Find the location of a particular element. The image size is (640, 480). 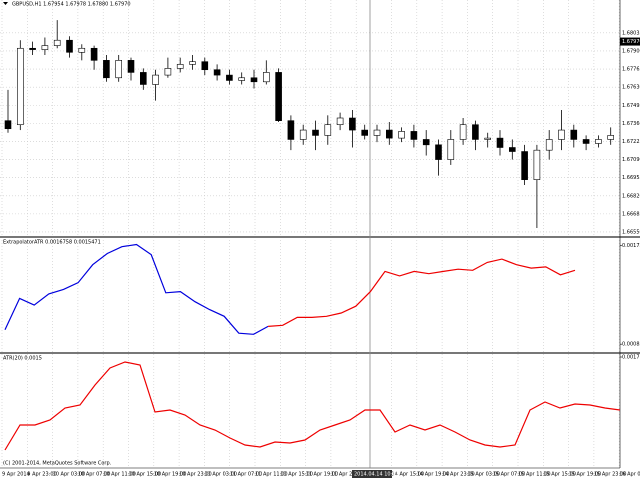

x-tick-label: 11 Apr 03:00 is located at coordinates (220, 475).